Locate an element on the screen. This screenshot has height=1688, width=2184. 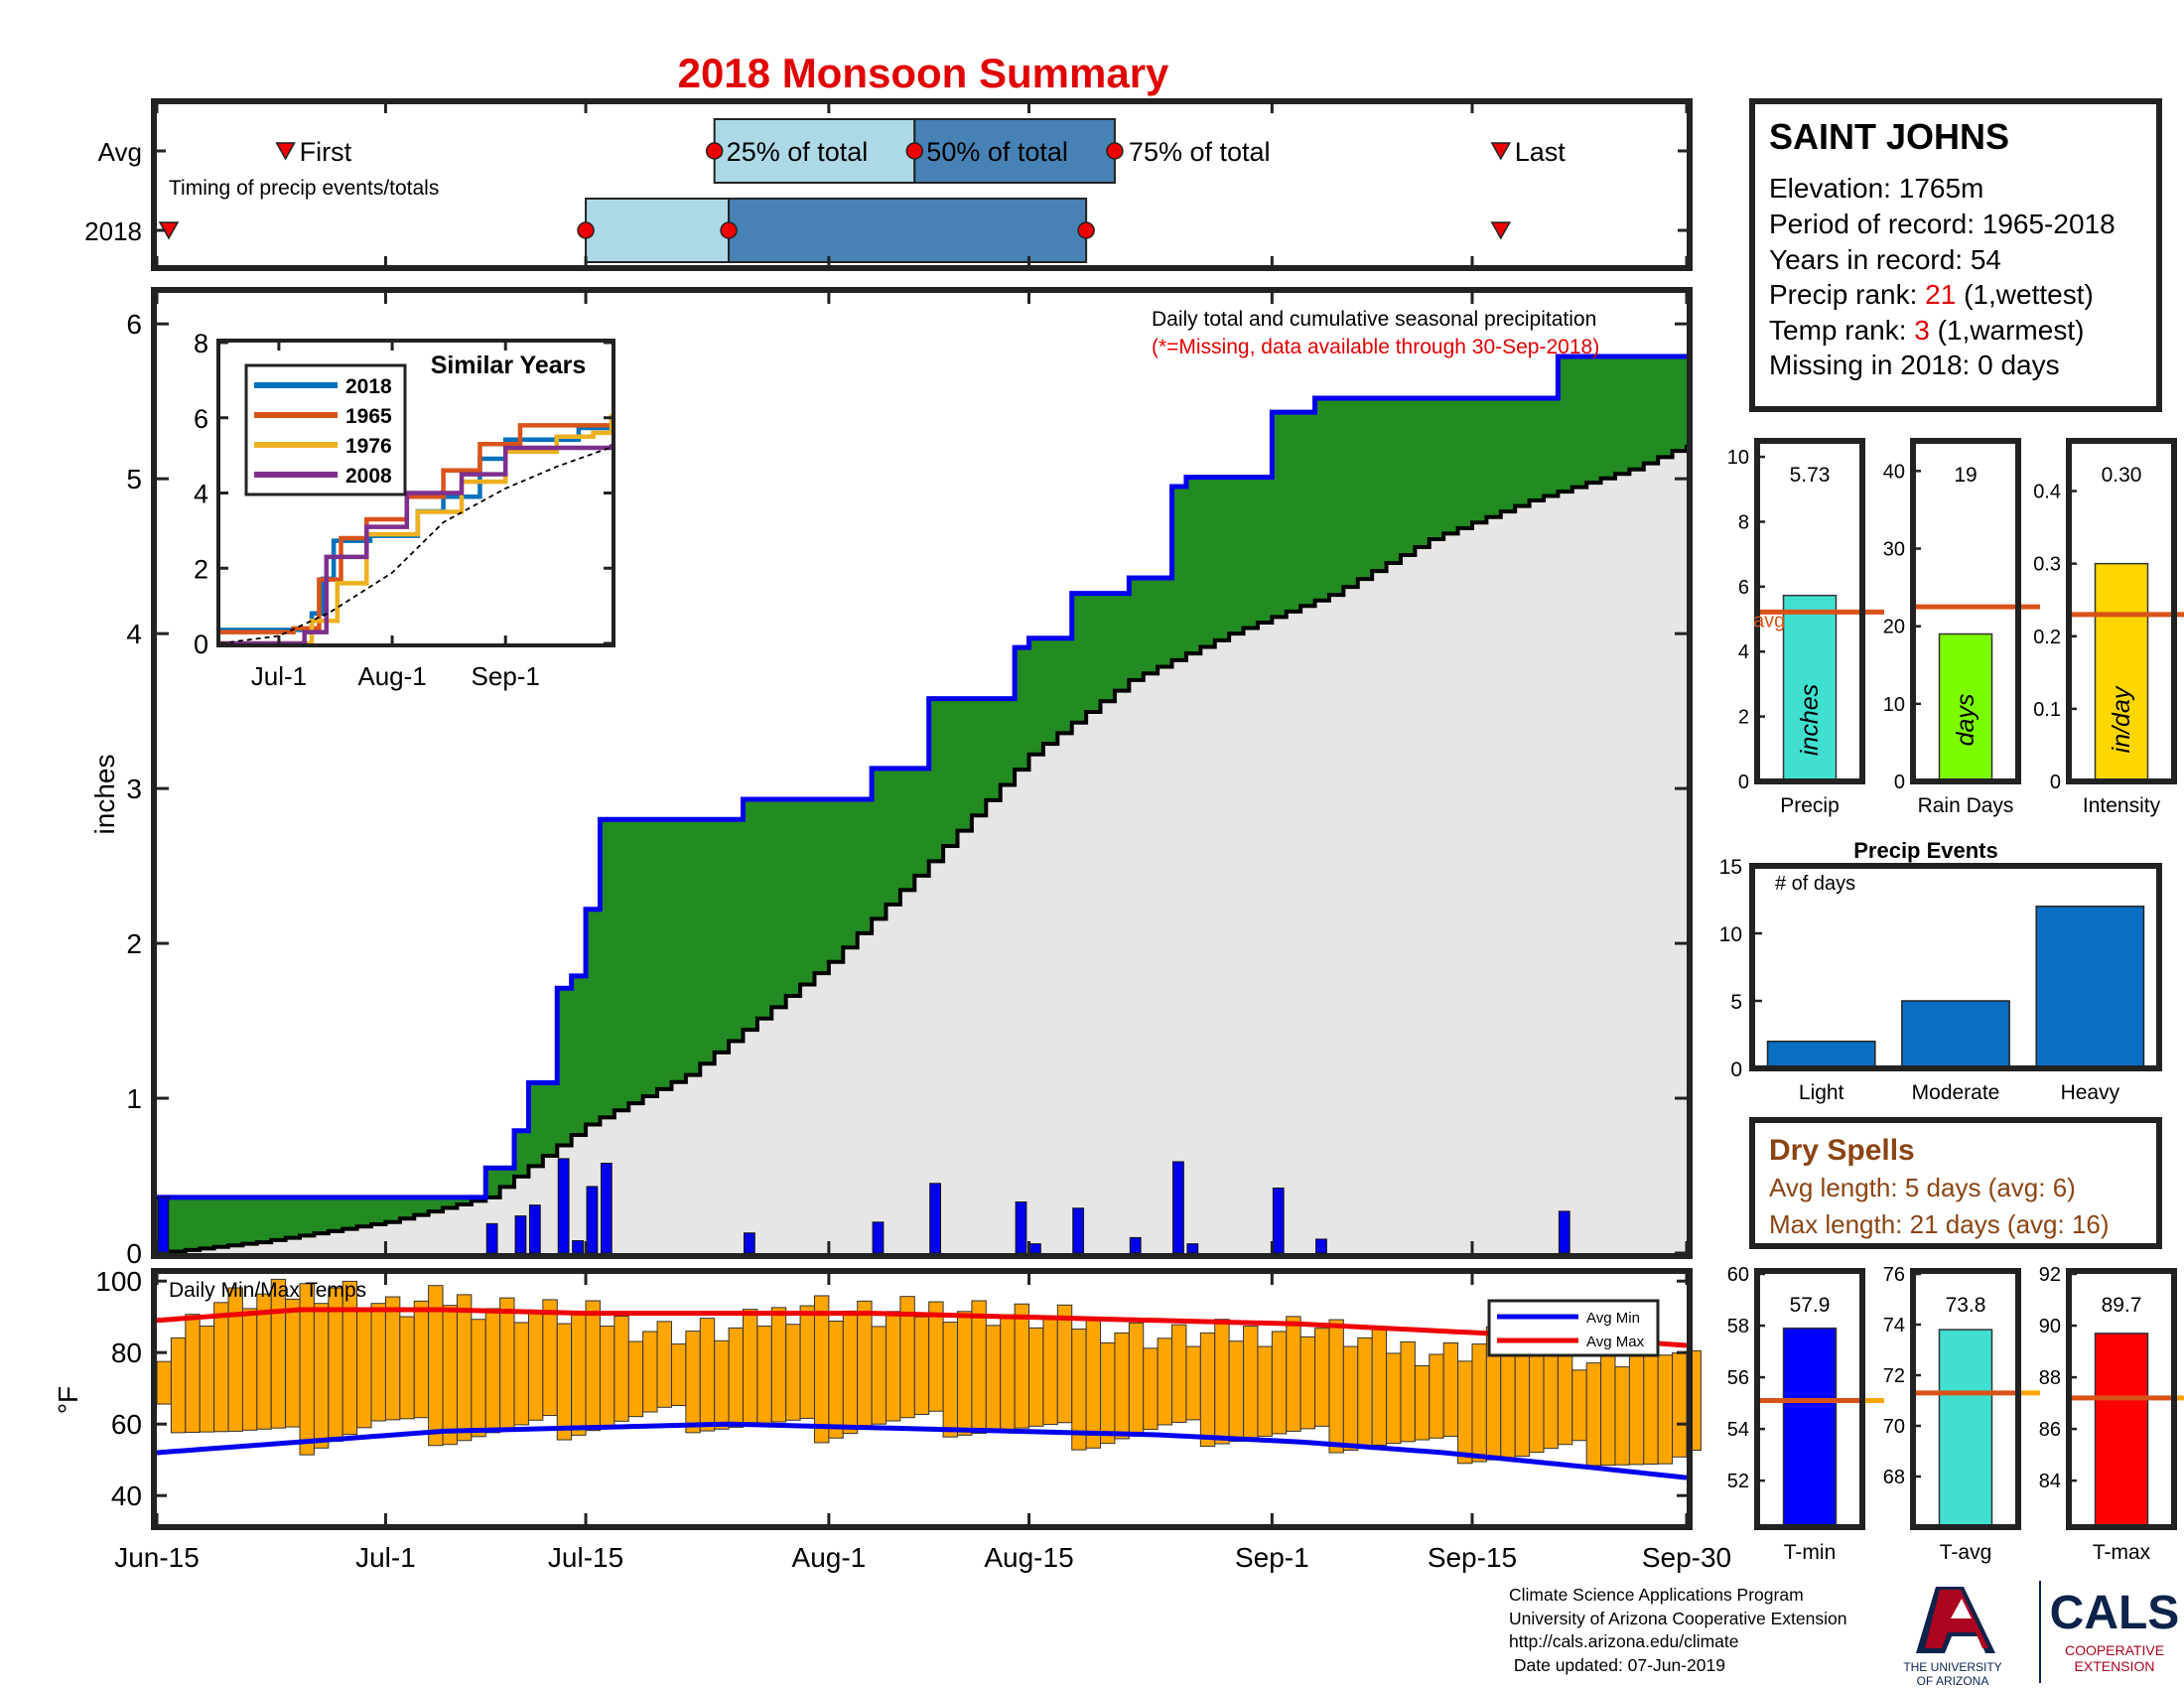
avg-min-line is located at coordinates (922, 1450).